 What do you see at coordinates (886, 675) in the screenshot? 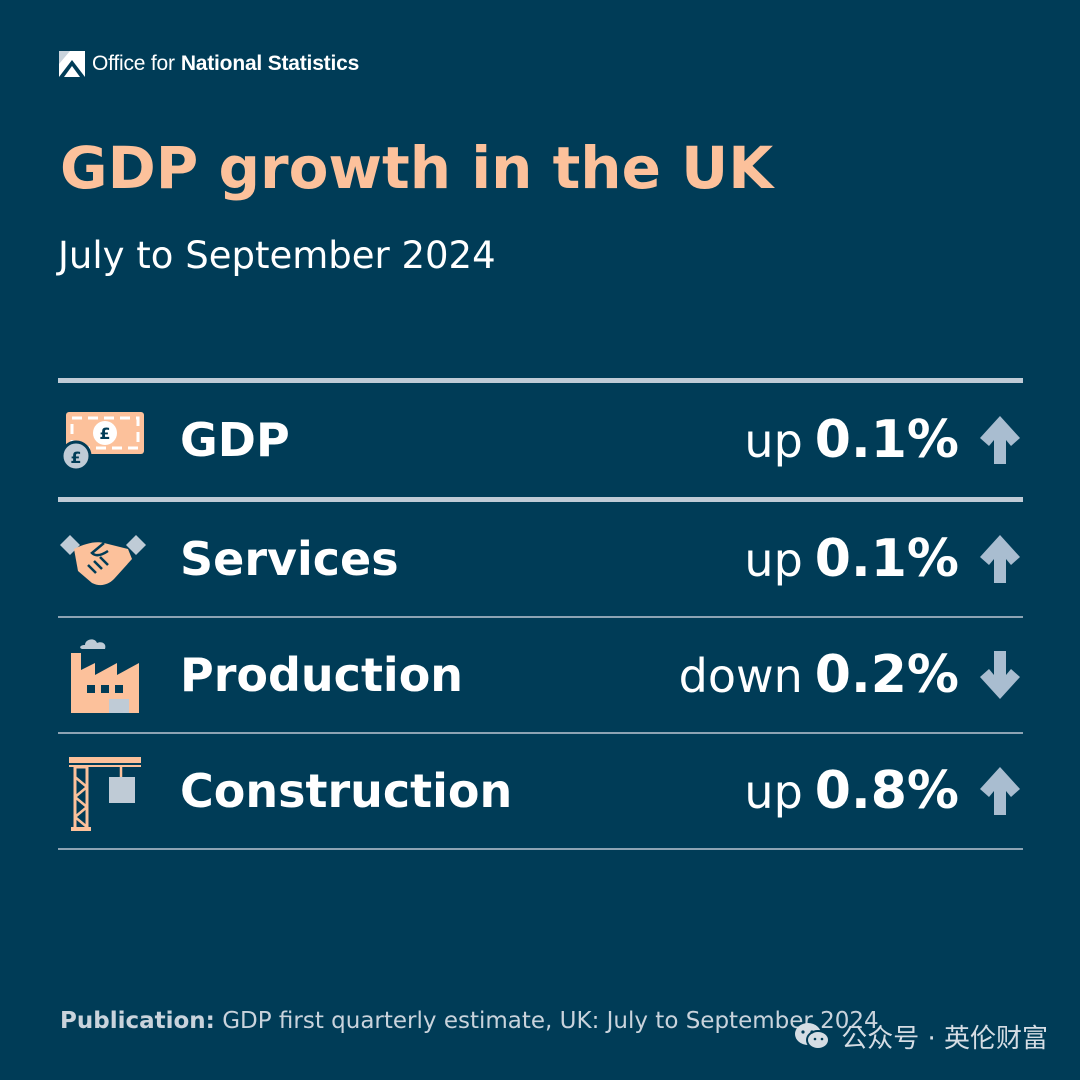
I see `row-percent: 0.2%` at bounding box center [886, 675].